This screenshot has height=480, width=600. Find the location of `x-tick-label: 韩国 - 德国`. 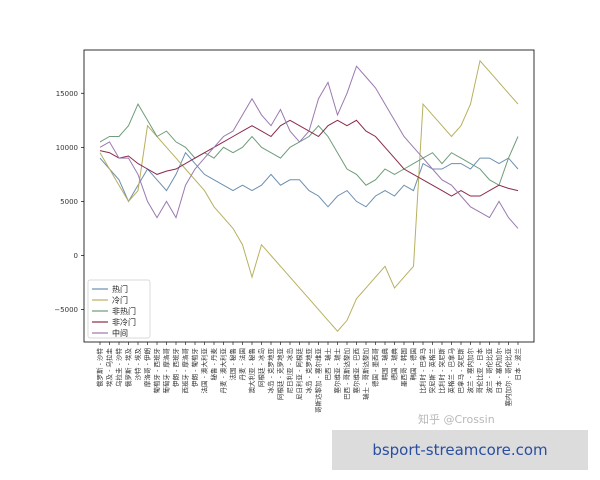

x-tick-label: 韩国 - 德国 is located at coordinates (413, 364).